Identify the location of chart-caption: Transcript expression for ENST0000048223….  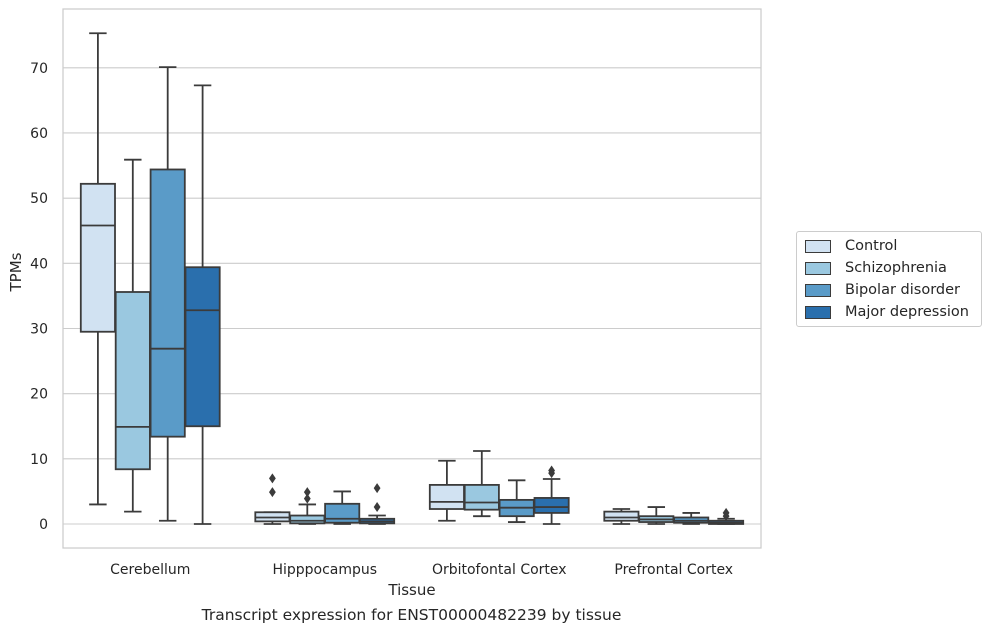
(411, 615).